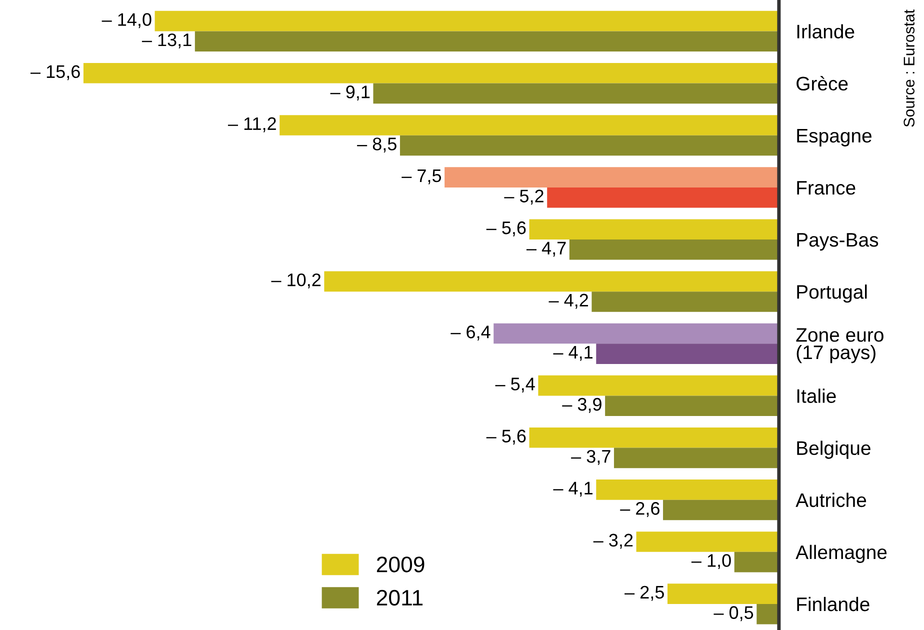 This screenshot has height=630, width=924. Describe the element at coordinates (613, 541) in the screenshot. I see `data-label: – 3,2` at that location.